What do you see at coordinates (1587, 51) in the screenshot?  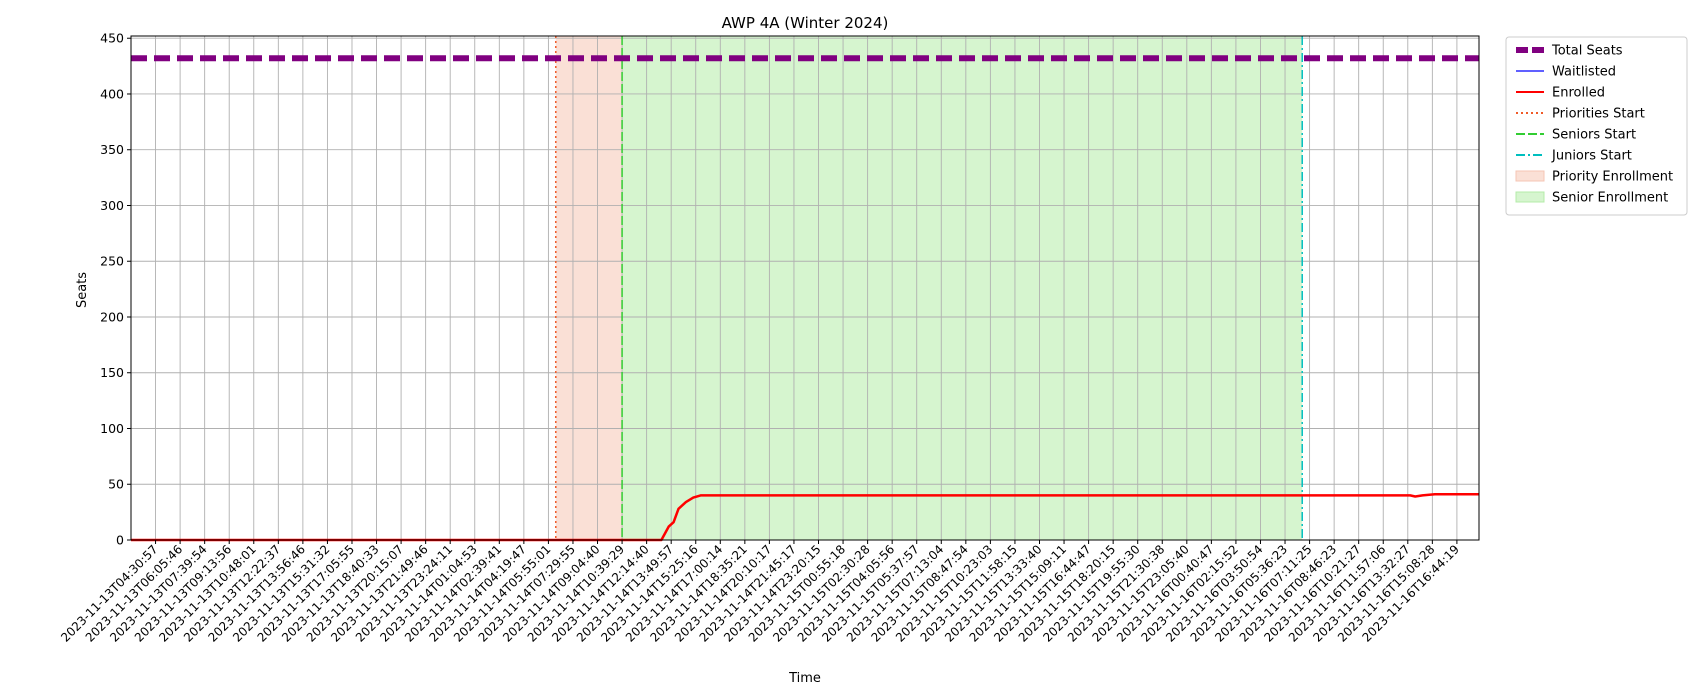 I see `legend-label-total-seats: Total Seats` at bounding box center [1587, 51].